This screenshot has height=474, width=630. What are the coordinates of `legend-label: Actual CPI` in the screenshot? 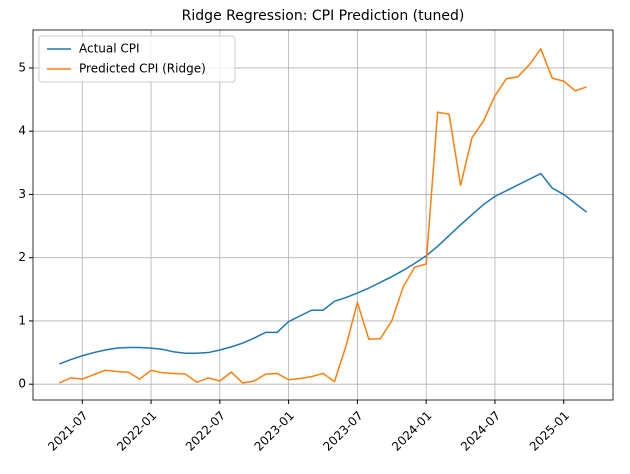 It's located at (109, 49).